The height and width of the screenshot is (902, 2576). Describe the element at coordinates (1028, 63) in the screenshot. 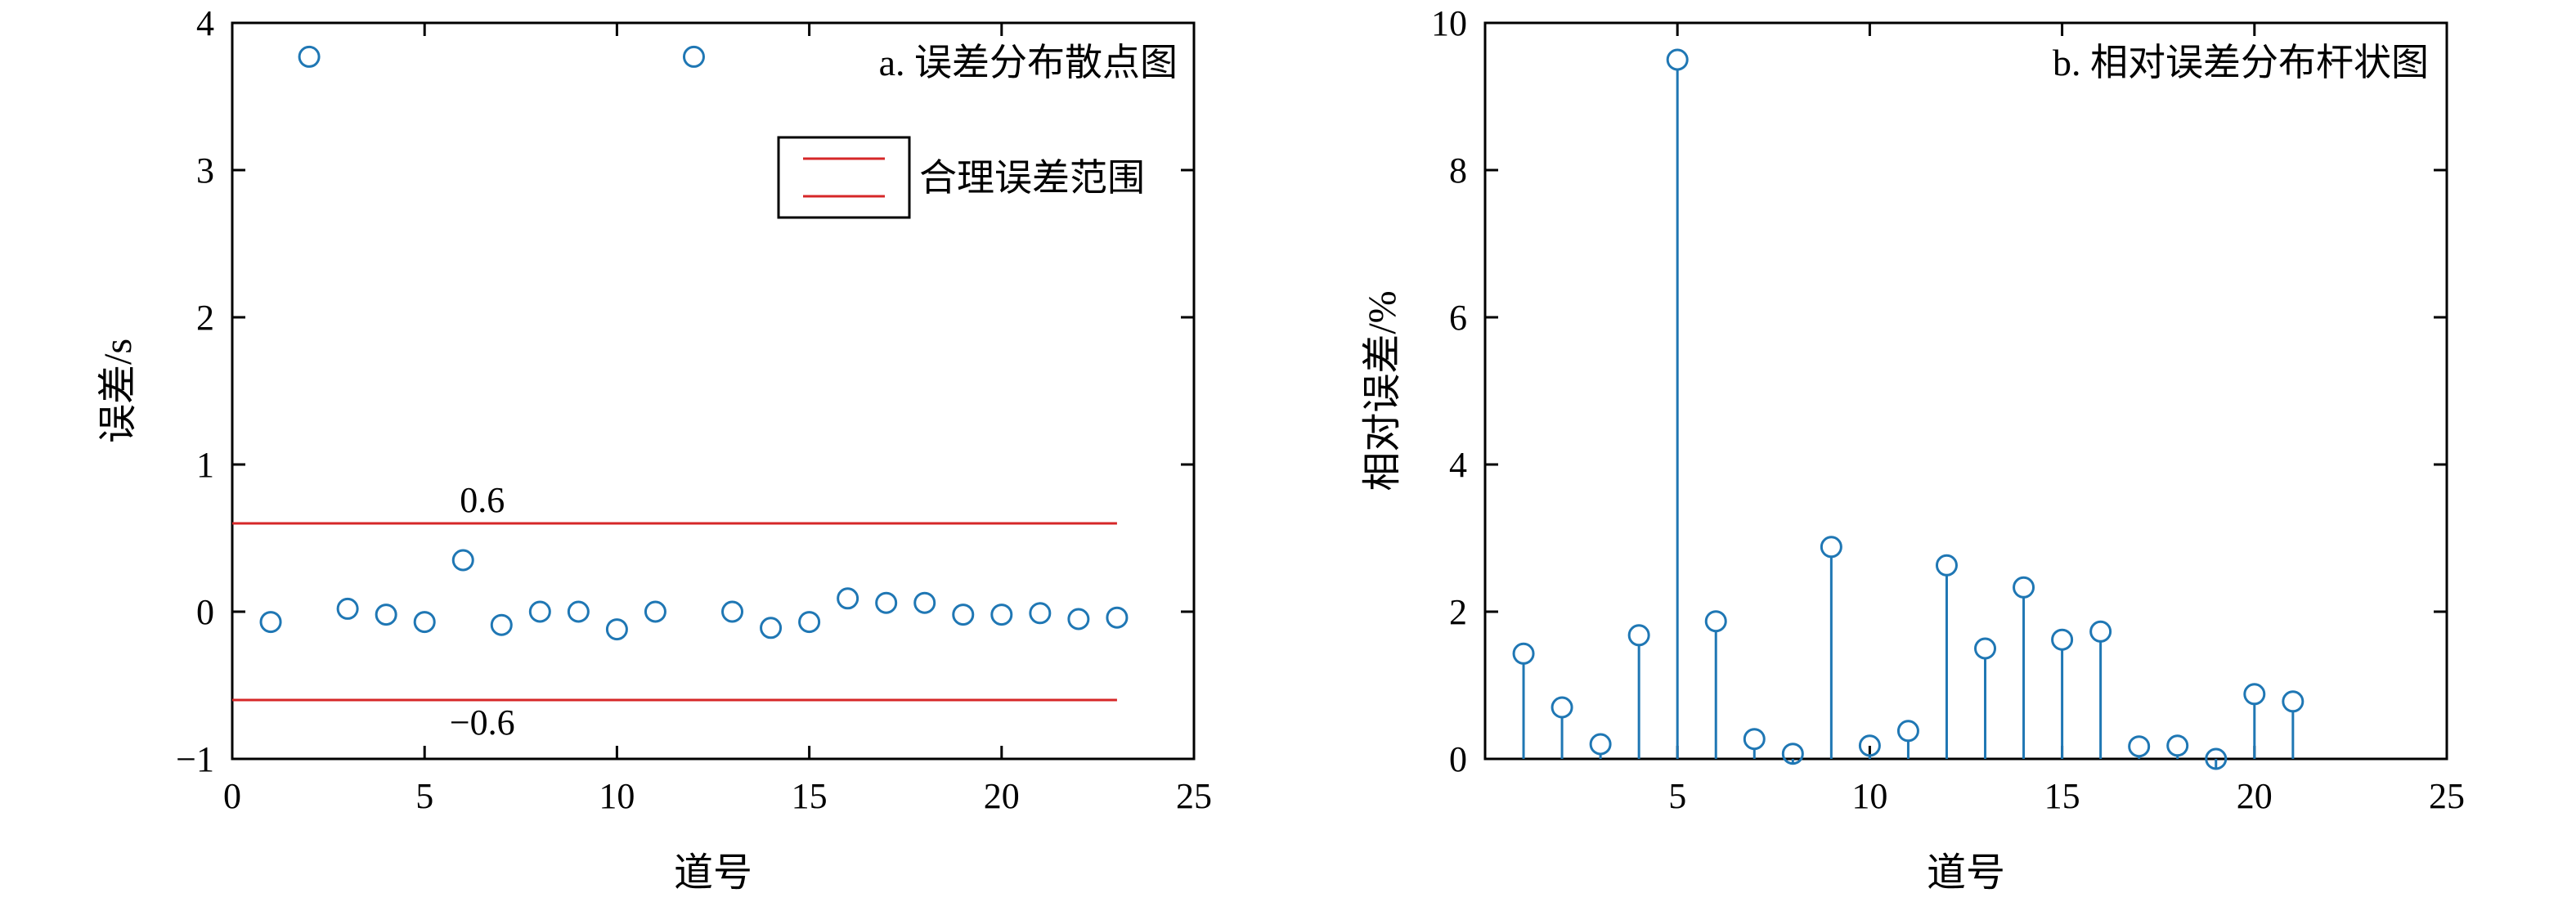

I see `panel-a-title: a. 误差分布散点图` at that location.